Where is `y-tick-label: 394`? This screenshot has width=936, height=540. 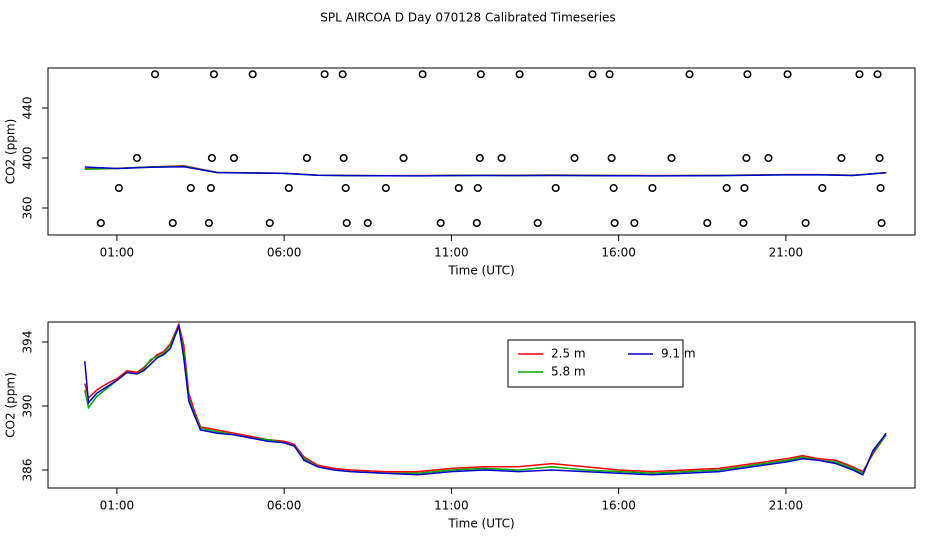
y-tick-label: 394 is located at coordinates (28, 342).